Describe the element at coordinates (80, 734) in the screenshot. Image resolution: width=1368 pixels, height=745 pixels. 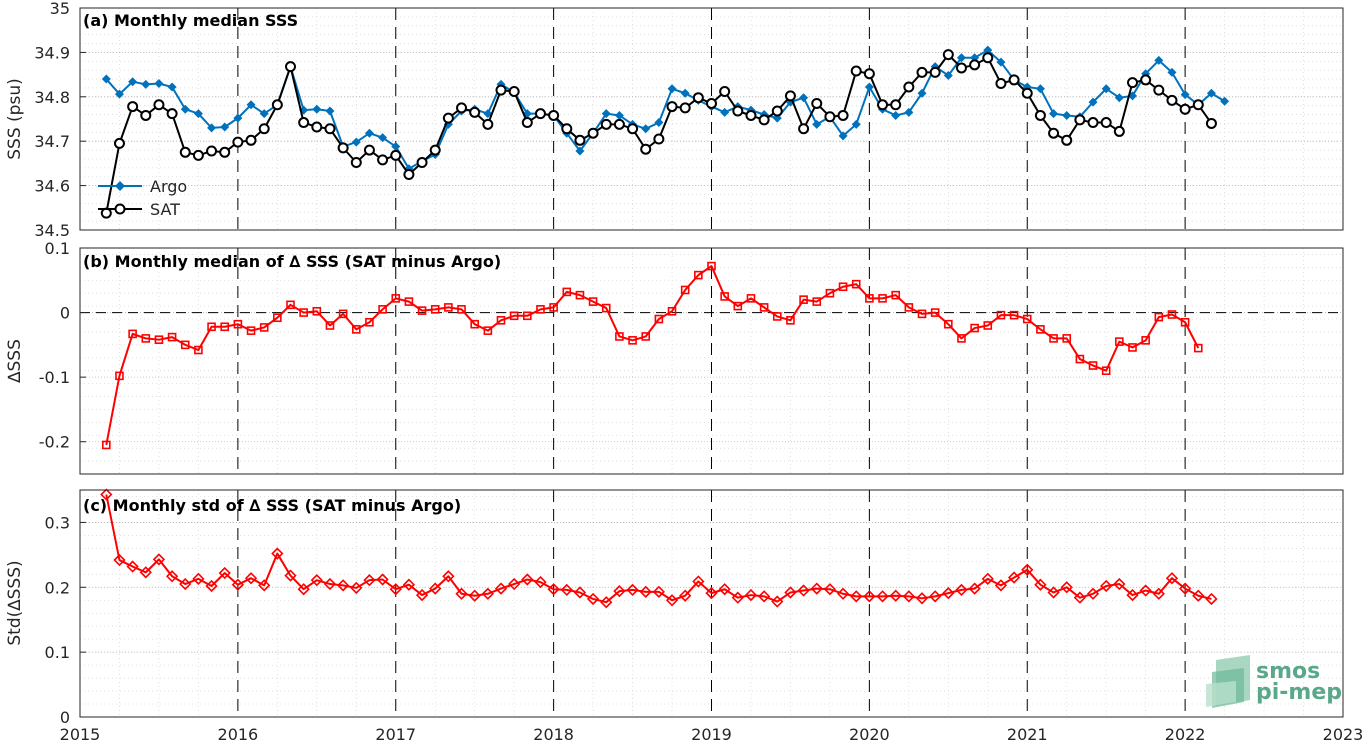
I see `x-tick-label: 2015` at that location.